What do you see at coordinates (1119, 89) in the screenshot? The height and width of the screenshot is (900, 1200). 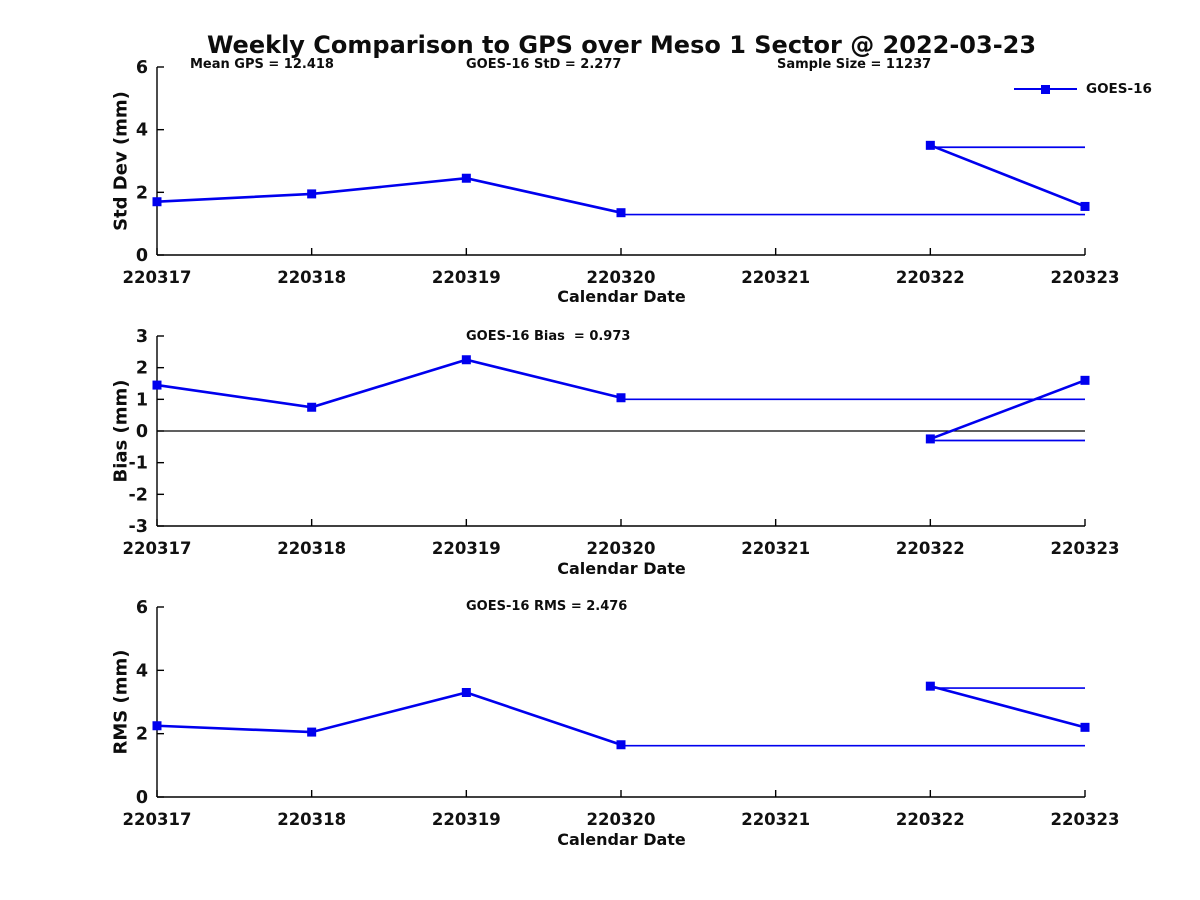 I see `legend-label: GOES-16` at bounding box center [1119, 89].